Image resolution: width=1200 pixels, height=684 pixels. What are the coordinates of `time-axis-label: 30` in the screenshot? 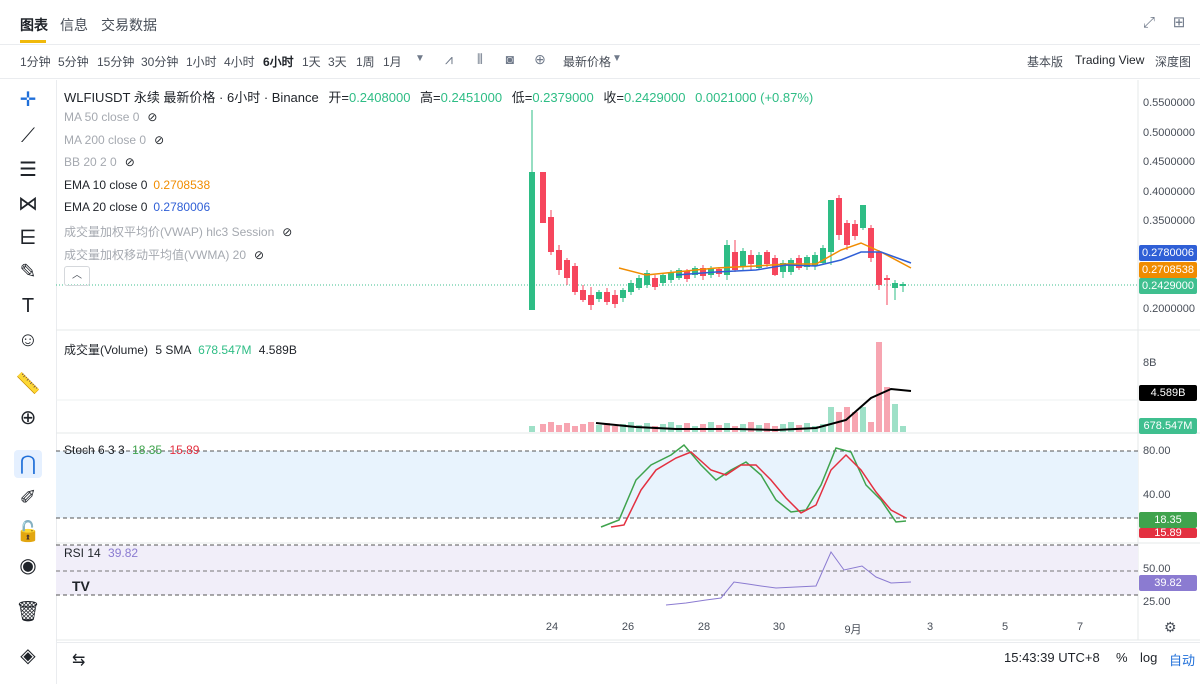 It's located at (779, 627).